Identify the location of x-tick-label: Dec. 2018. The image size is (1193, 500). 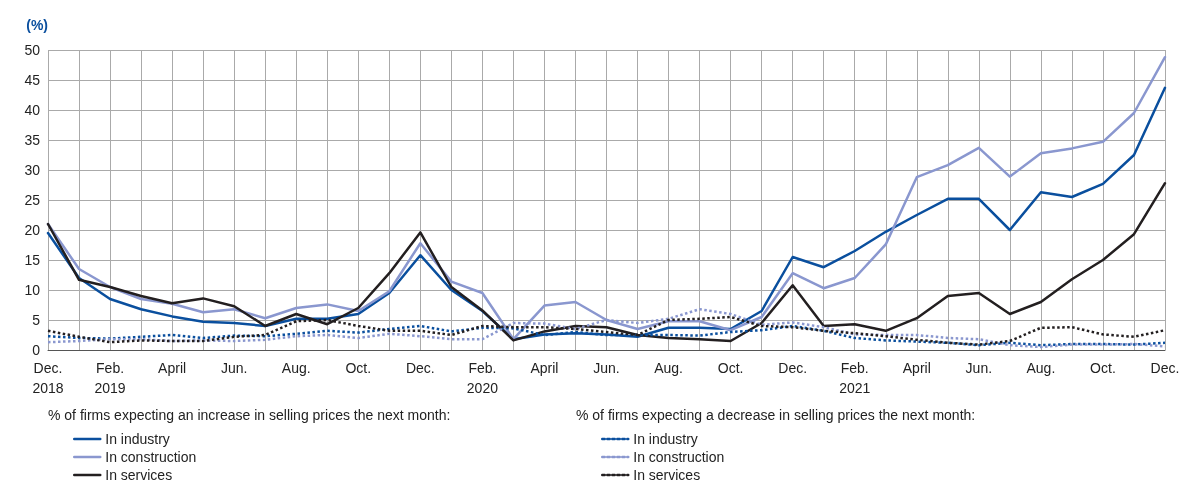
(48, 378).